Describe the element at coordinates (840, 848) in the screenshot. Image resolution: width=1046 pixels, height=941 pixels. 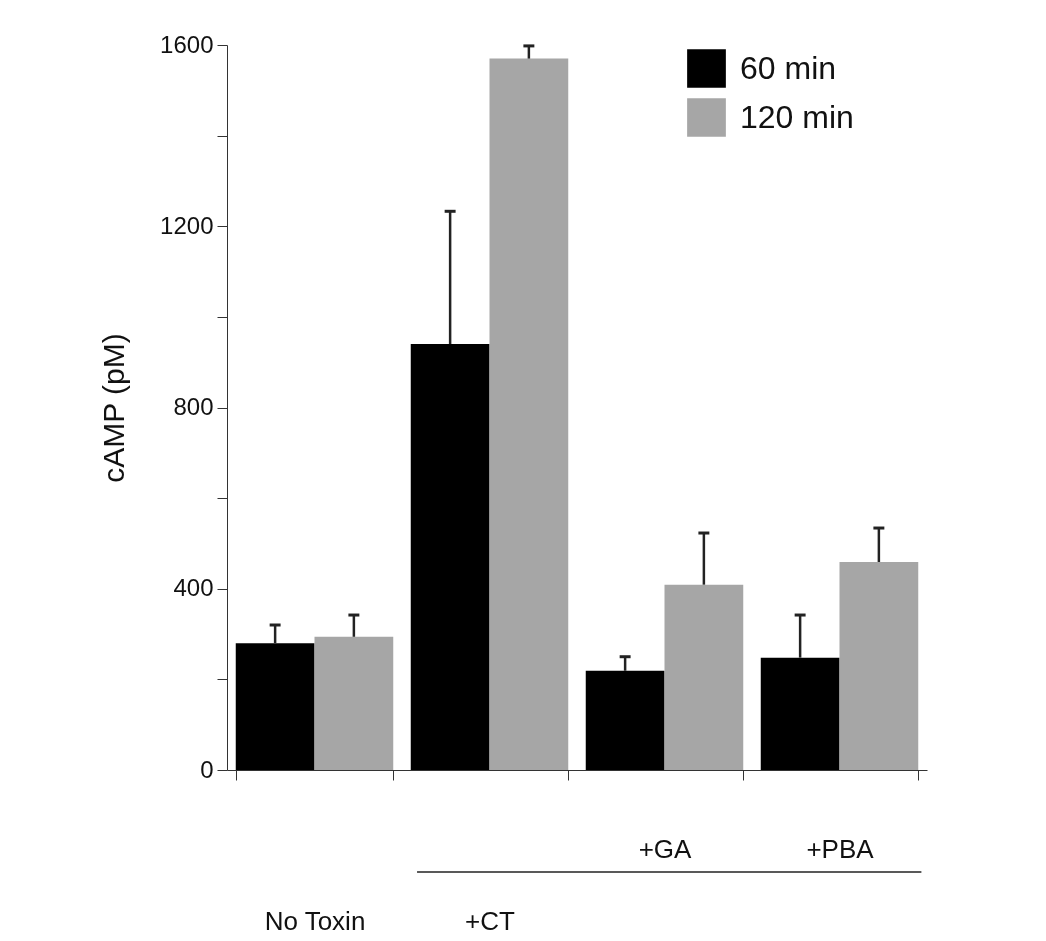
I see `x-tick-label: +PBA` at that location.